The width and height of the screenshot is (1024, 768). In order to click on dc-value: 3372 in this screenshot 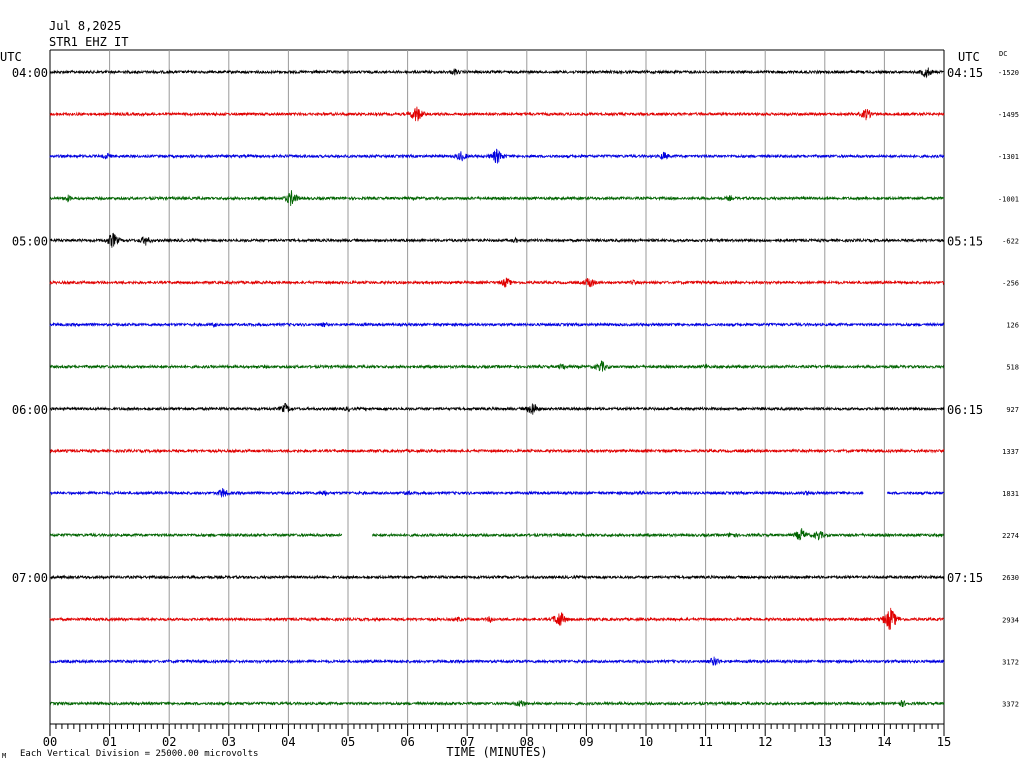, I will do `click(1010, 705)`.